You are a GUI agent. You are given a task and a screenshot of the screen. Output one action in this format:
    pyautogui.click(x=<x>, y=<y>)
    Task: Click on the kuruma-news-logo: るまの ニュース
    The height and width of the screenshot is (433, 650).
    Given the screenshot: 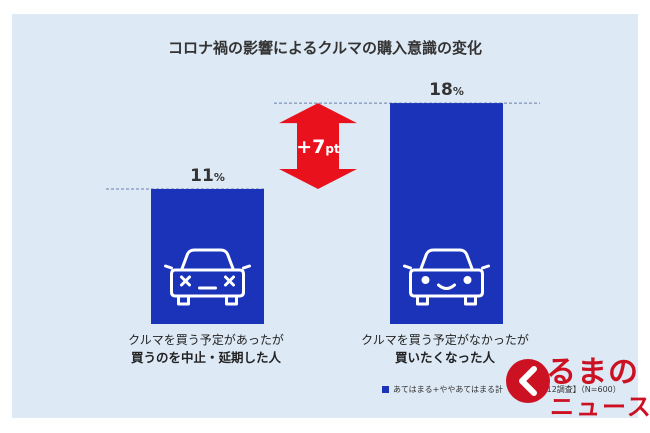 What is the action you would take?
    pyautogui.click(x=575, y=388)
    